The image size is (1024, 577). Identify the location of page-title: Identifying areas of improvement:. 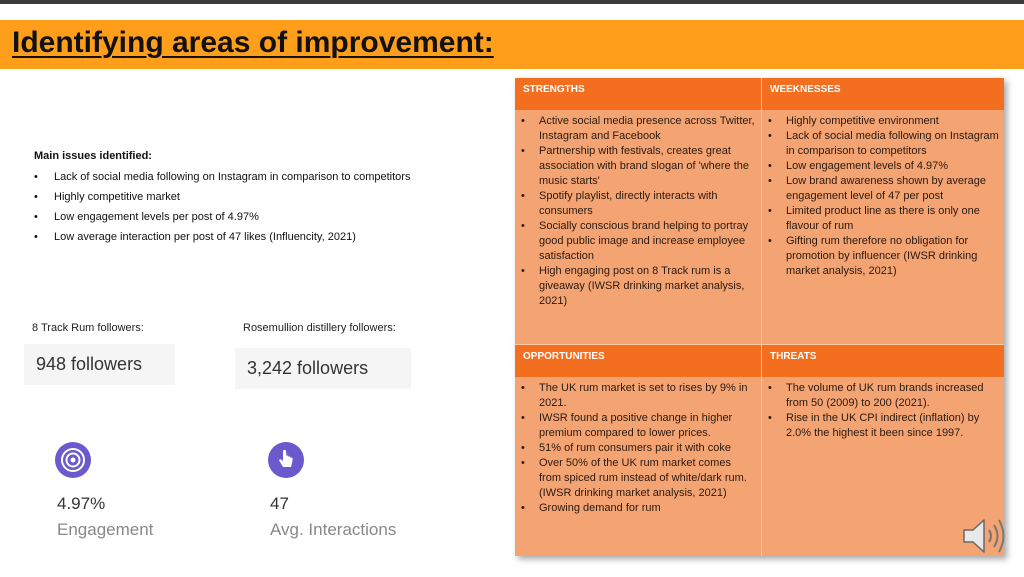
(253, 42).